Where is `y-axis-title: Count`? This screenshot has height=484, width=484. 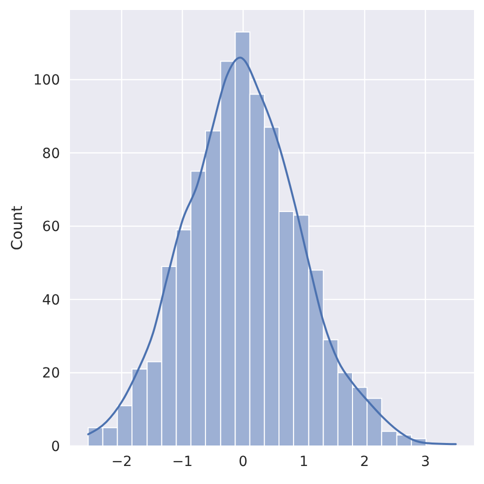 y-axis-title: Count is located at coordinates (17, 228).